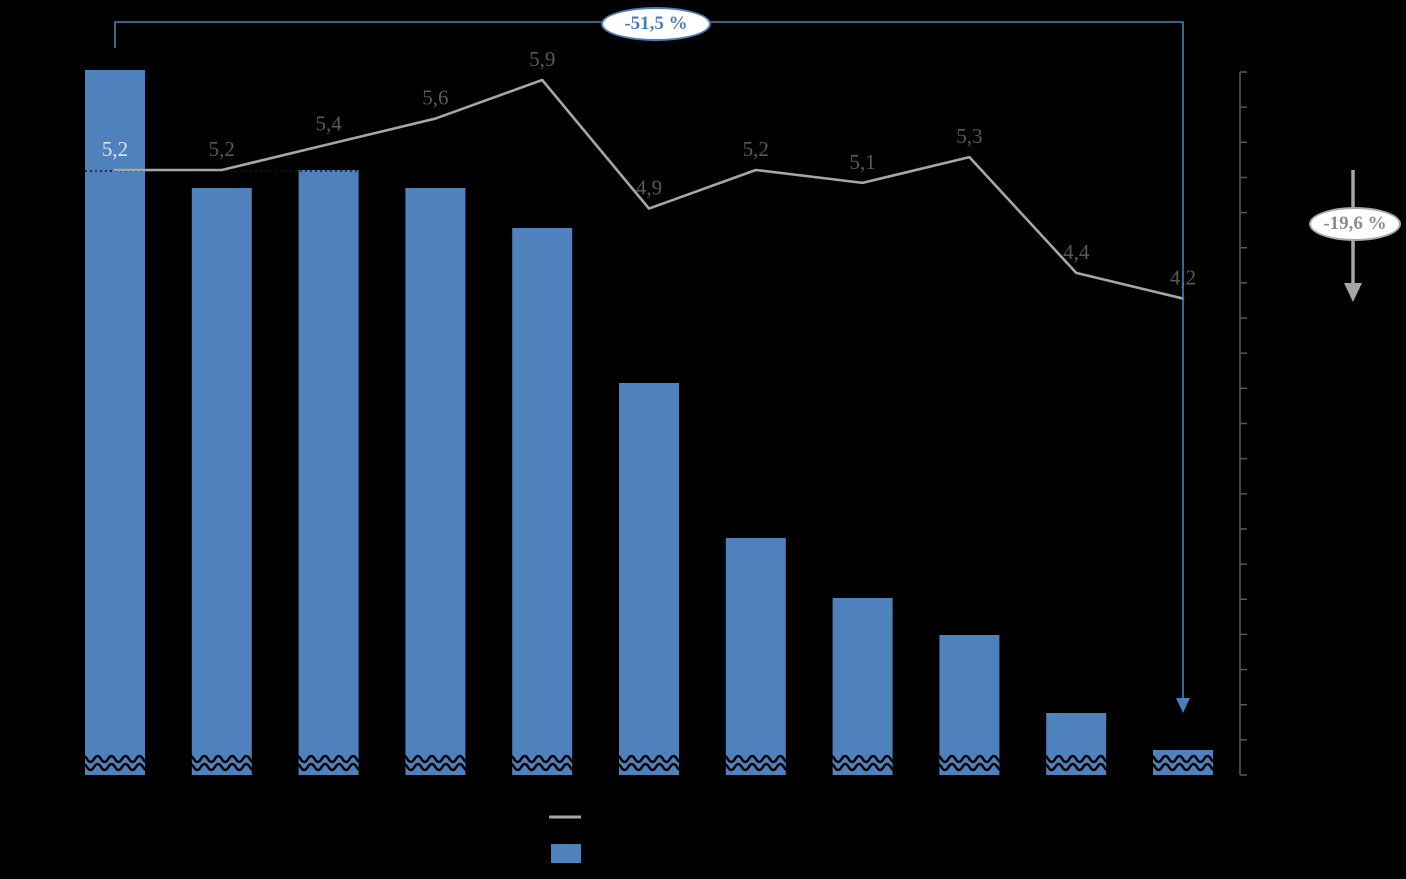 The height and width of the screenshot is (879, 1406). I want to click on line-change-arrowhead, so click(1353, 292).